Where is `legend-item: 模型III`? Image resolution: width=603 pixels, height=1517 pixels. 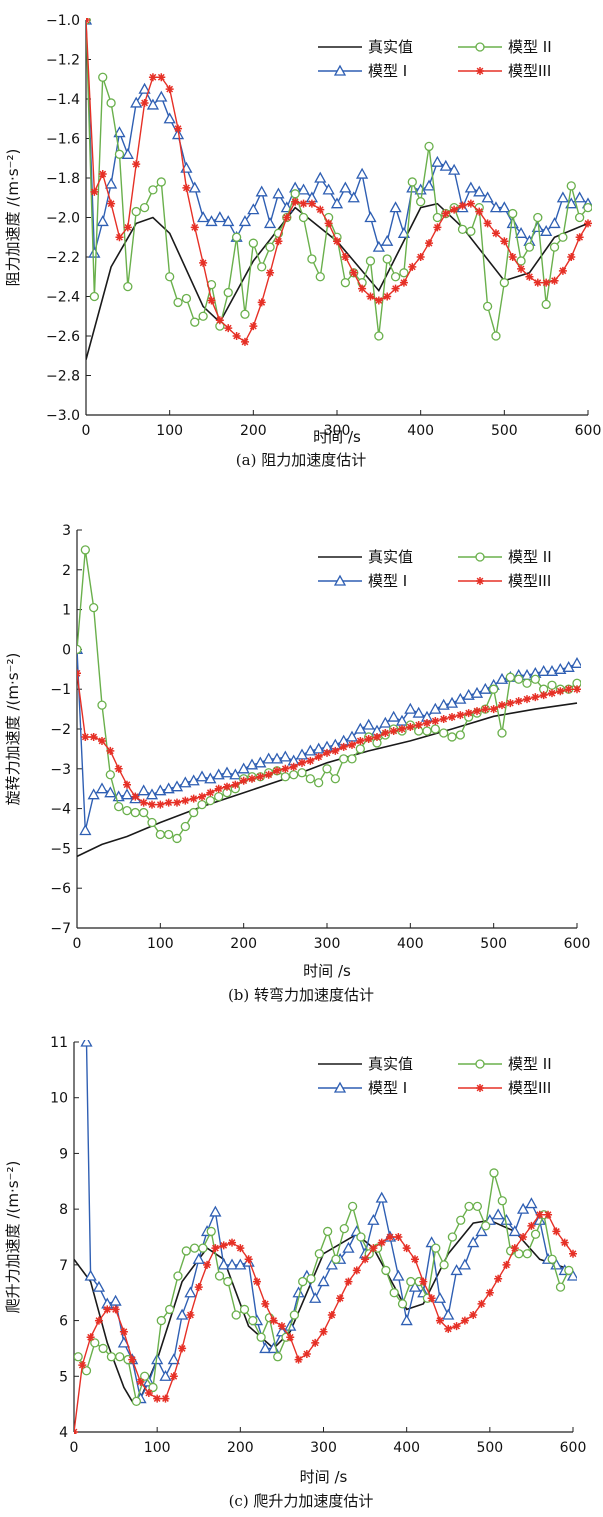 legend-item: 模型III is located at coordinates (504, 71).